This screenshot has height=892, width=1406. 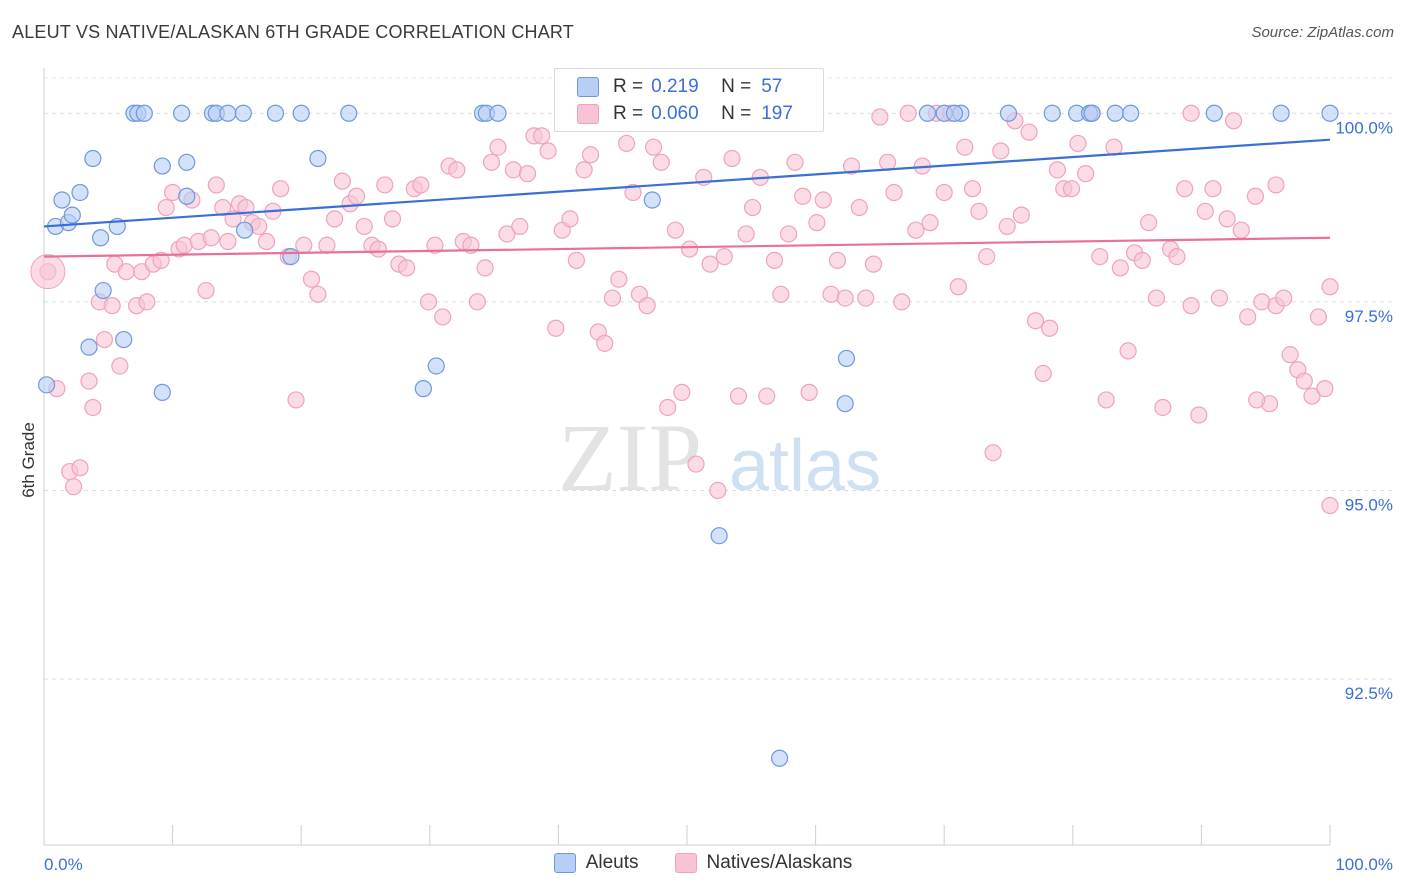 What do you see at coordinates (685, 863) in the screenshot?
I see `natives-swatch` at bounding box center [685, 863].